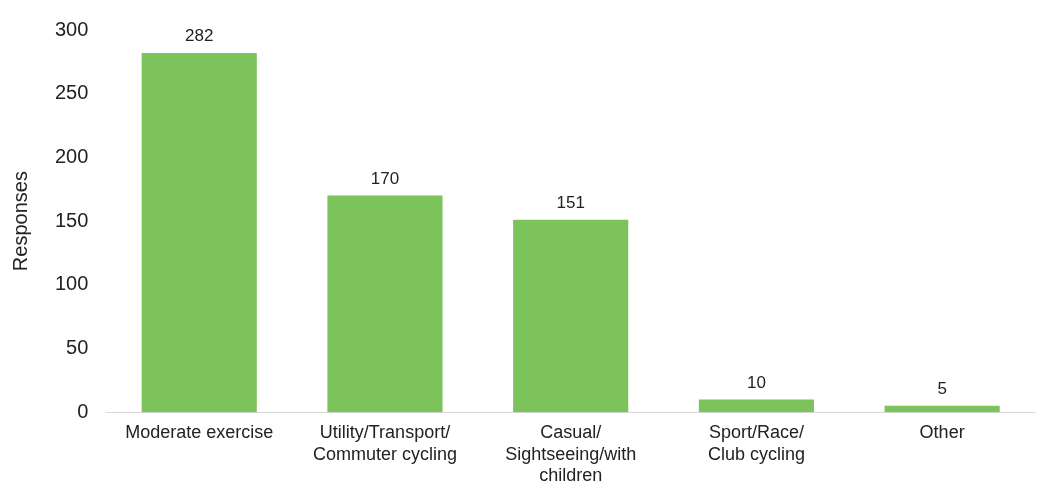 The image size is (1045, 497). What do you see at coordinates (385, 178) in the screenshot?
I see `data-label: 170` at bounding box center [385, 178].